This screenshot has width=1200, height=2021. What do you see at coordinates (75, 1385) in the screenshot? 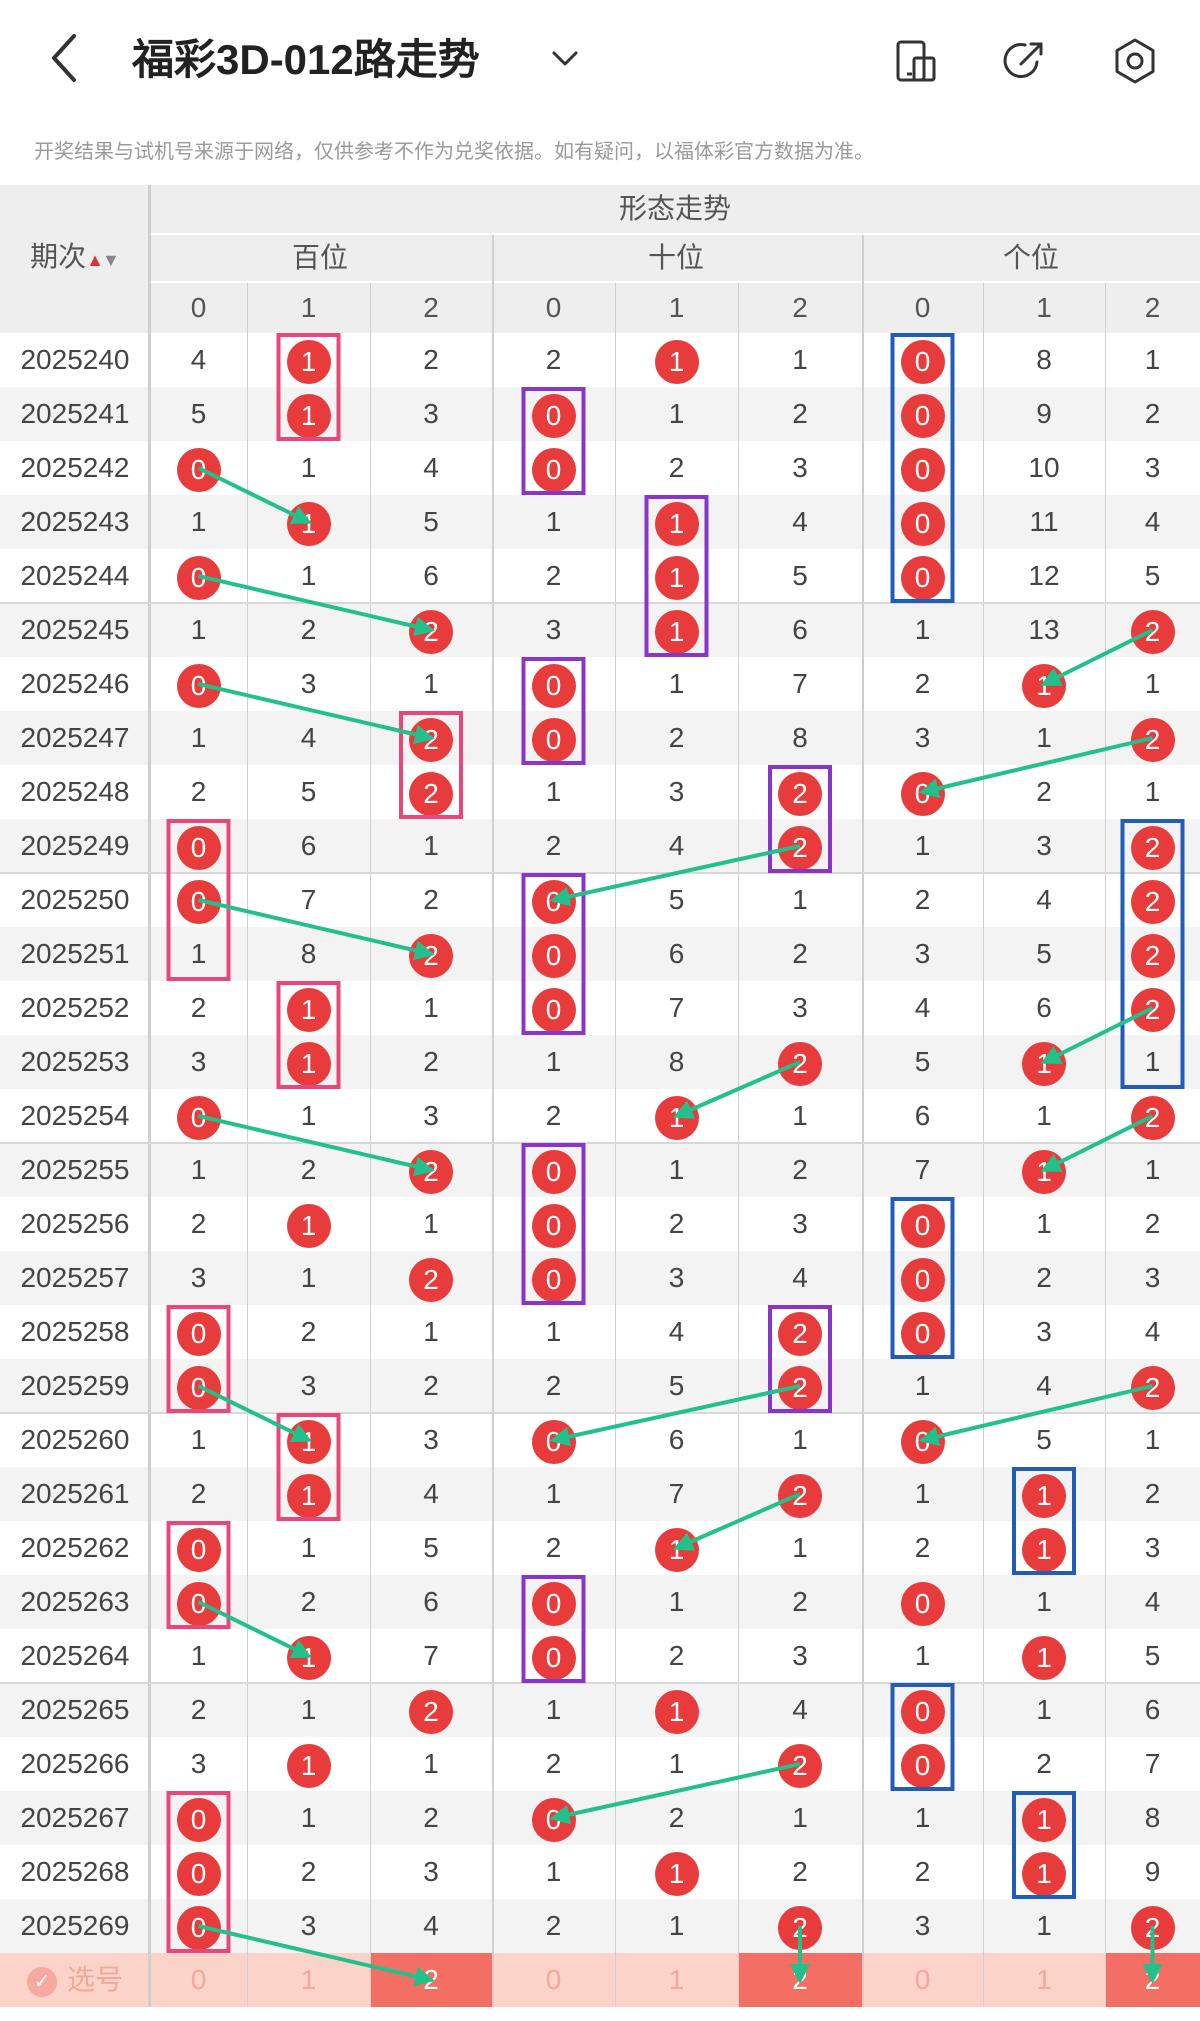
I see `period-cell: 2025259` at bounding box center [75, 1385].